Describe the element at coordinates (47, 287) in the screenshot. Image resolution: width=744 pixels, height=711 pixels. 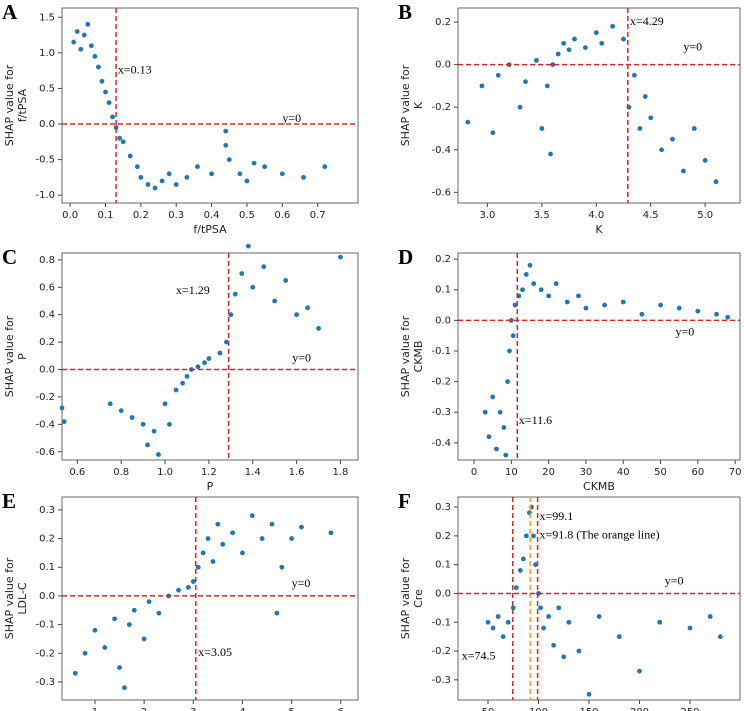
I see `y-tick-label: 0.6` at that location.